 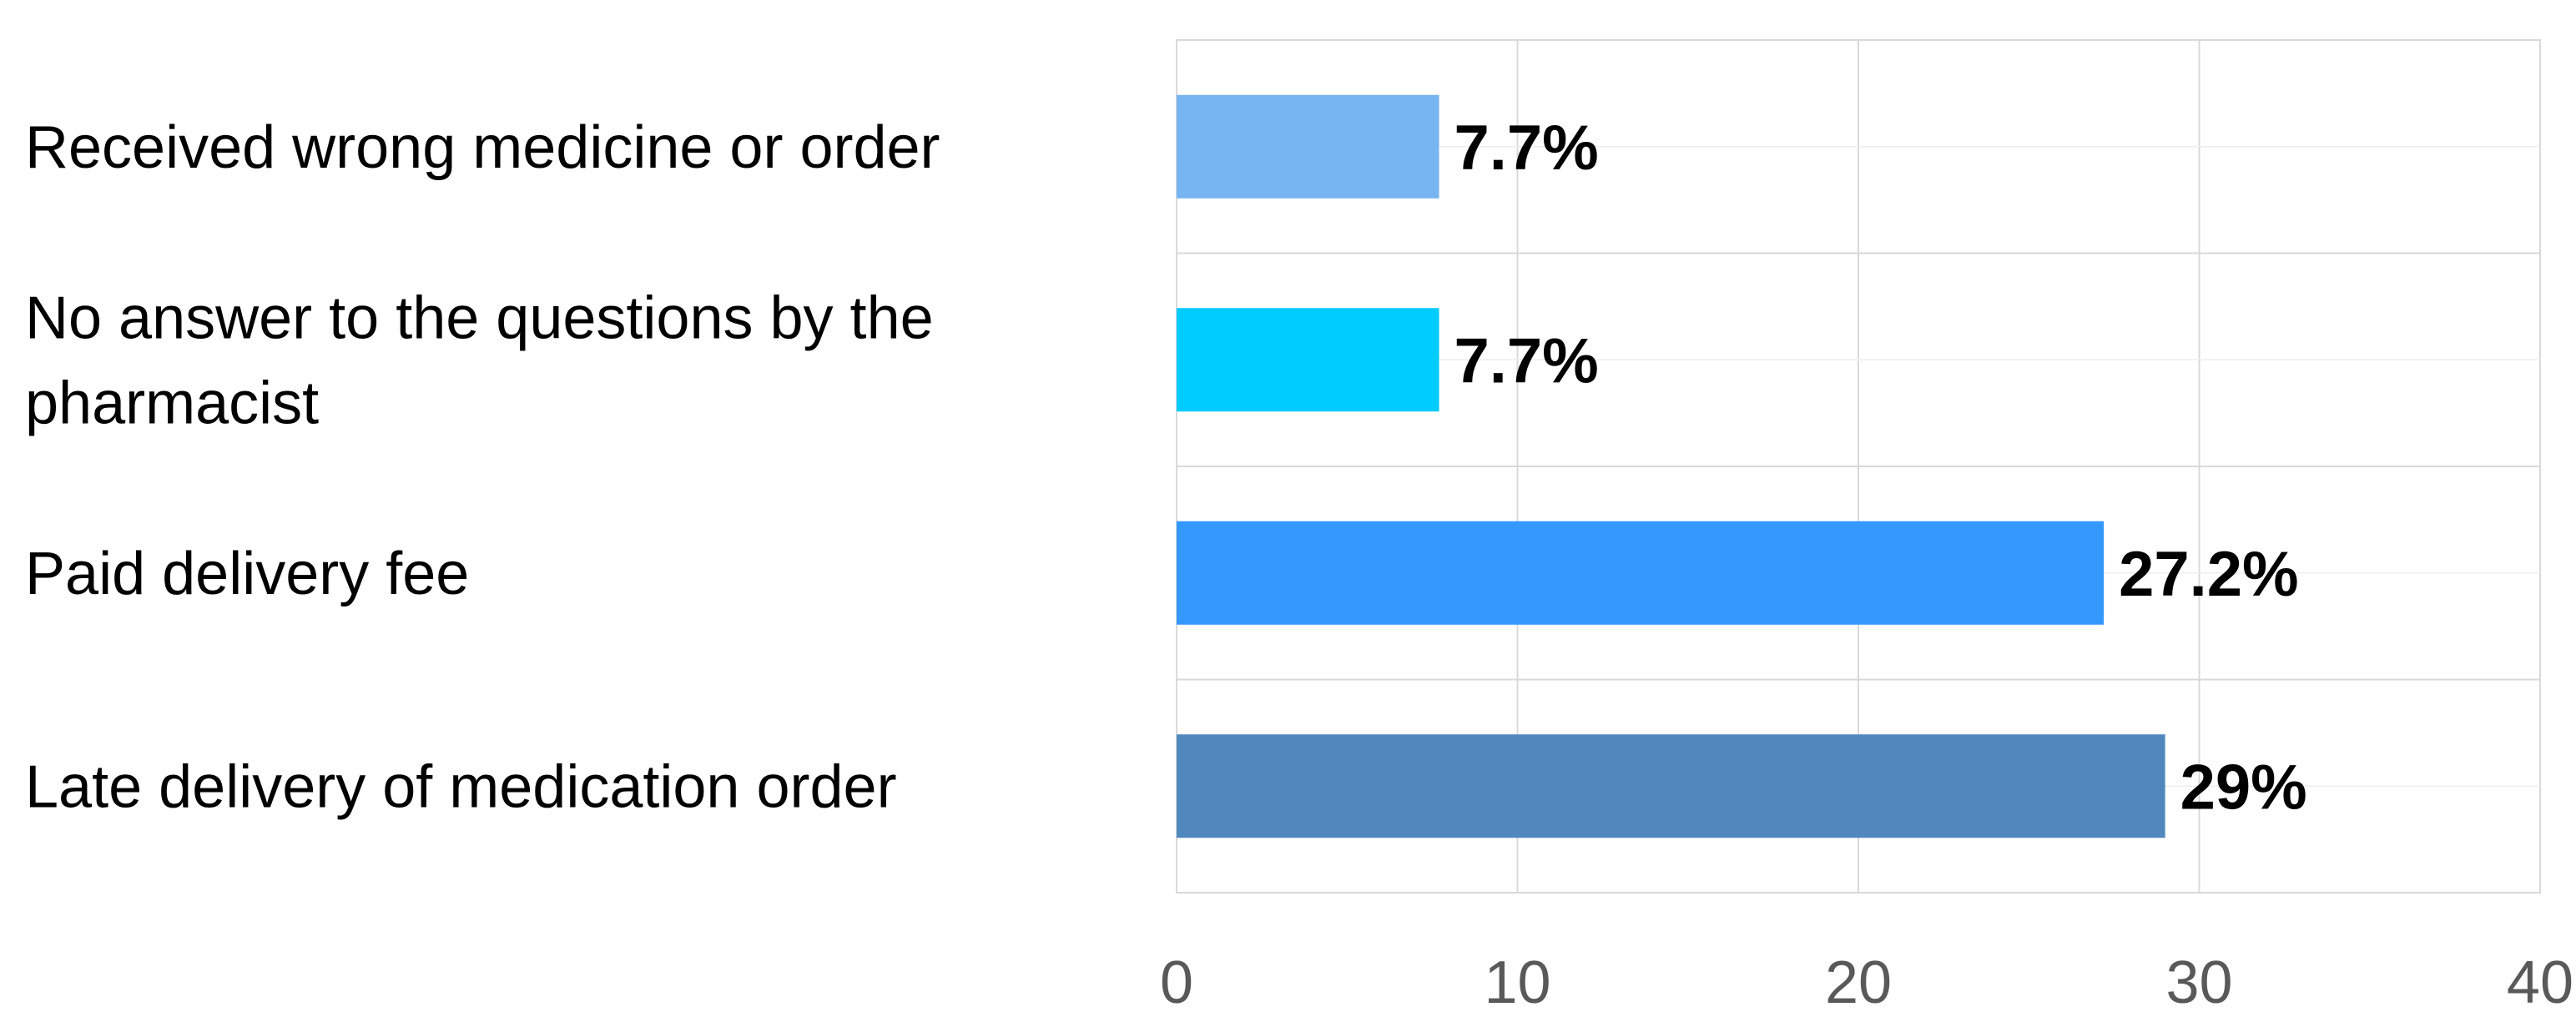 I want to click on data-label-2: 27.2%, so click(x=2209, y=574).